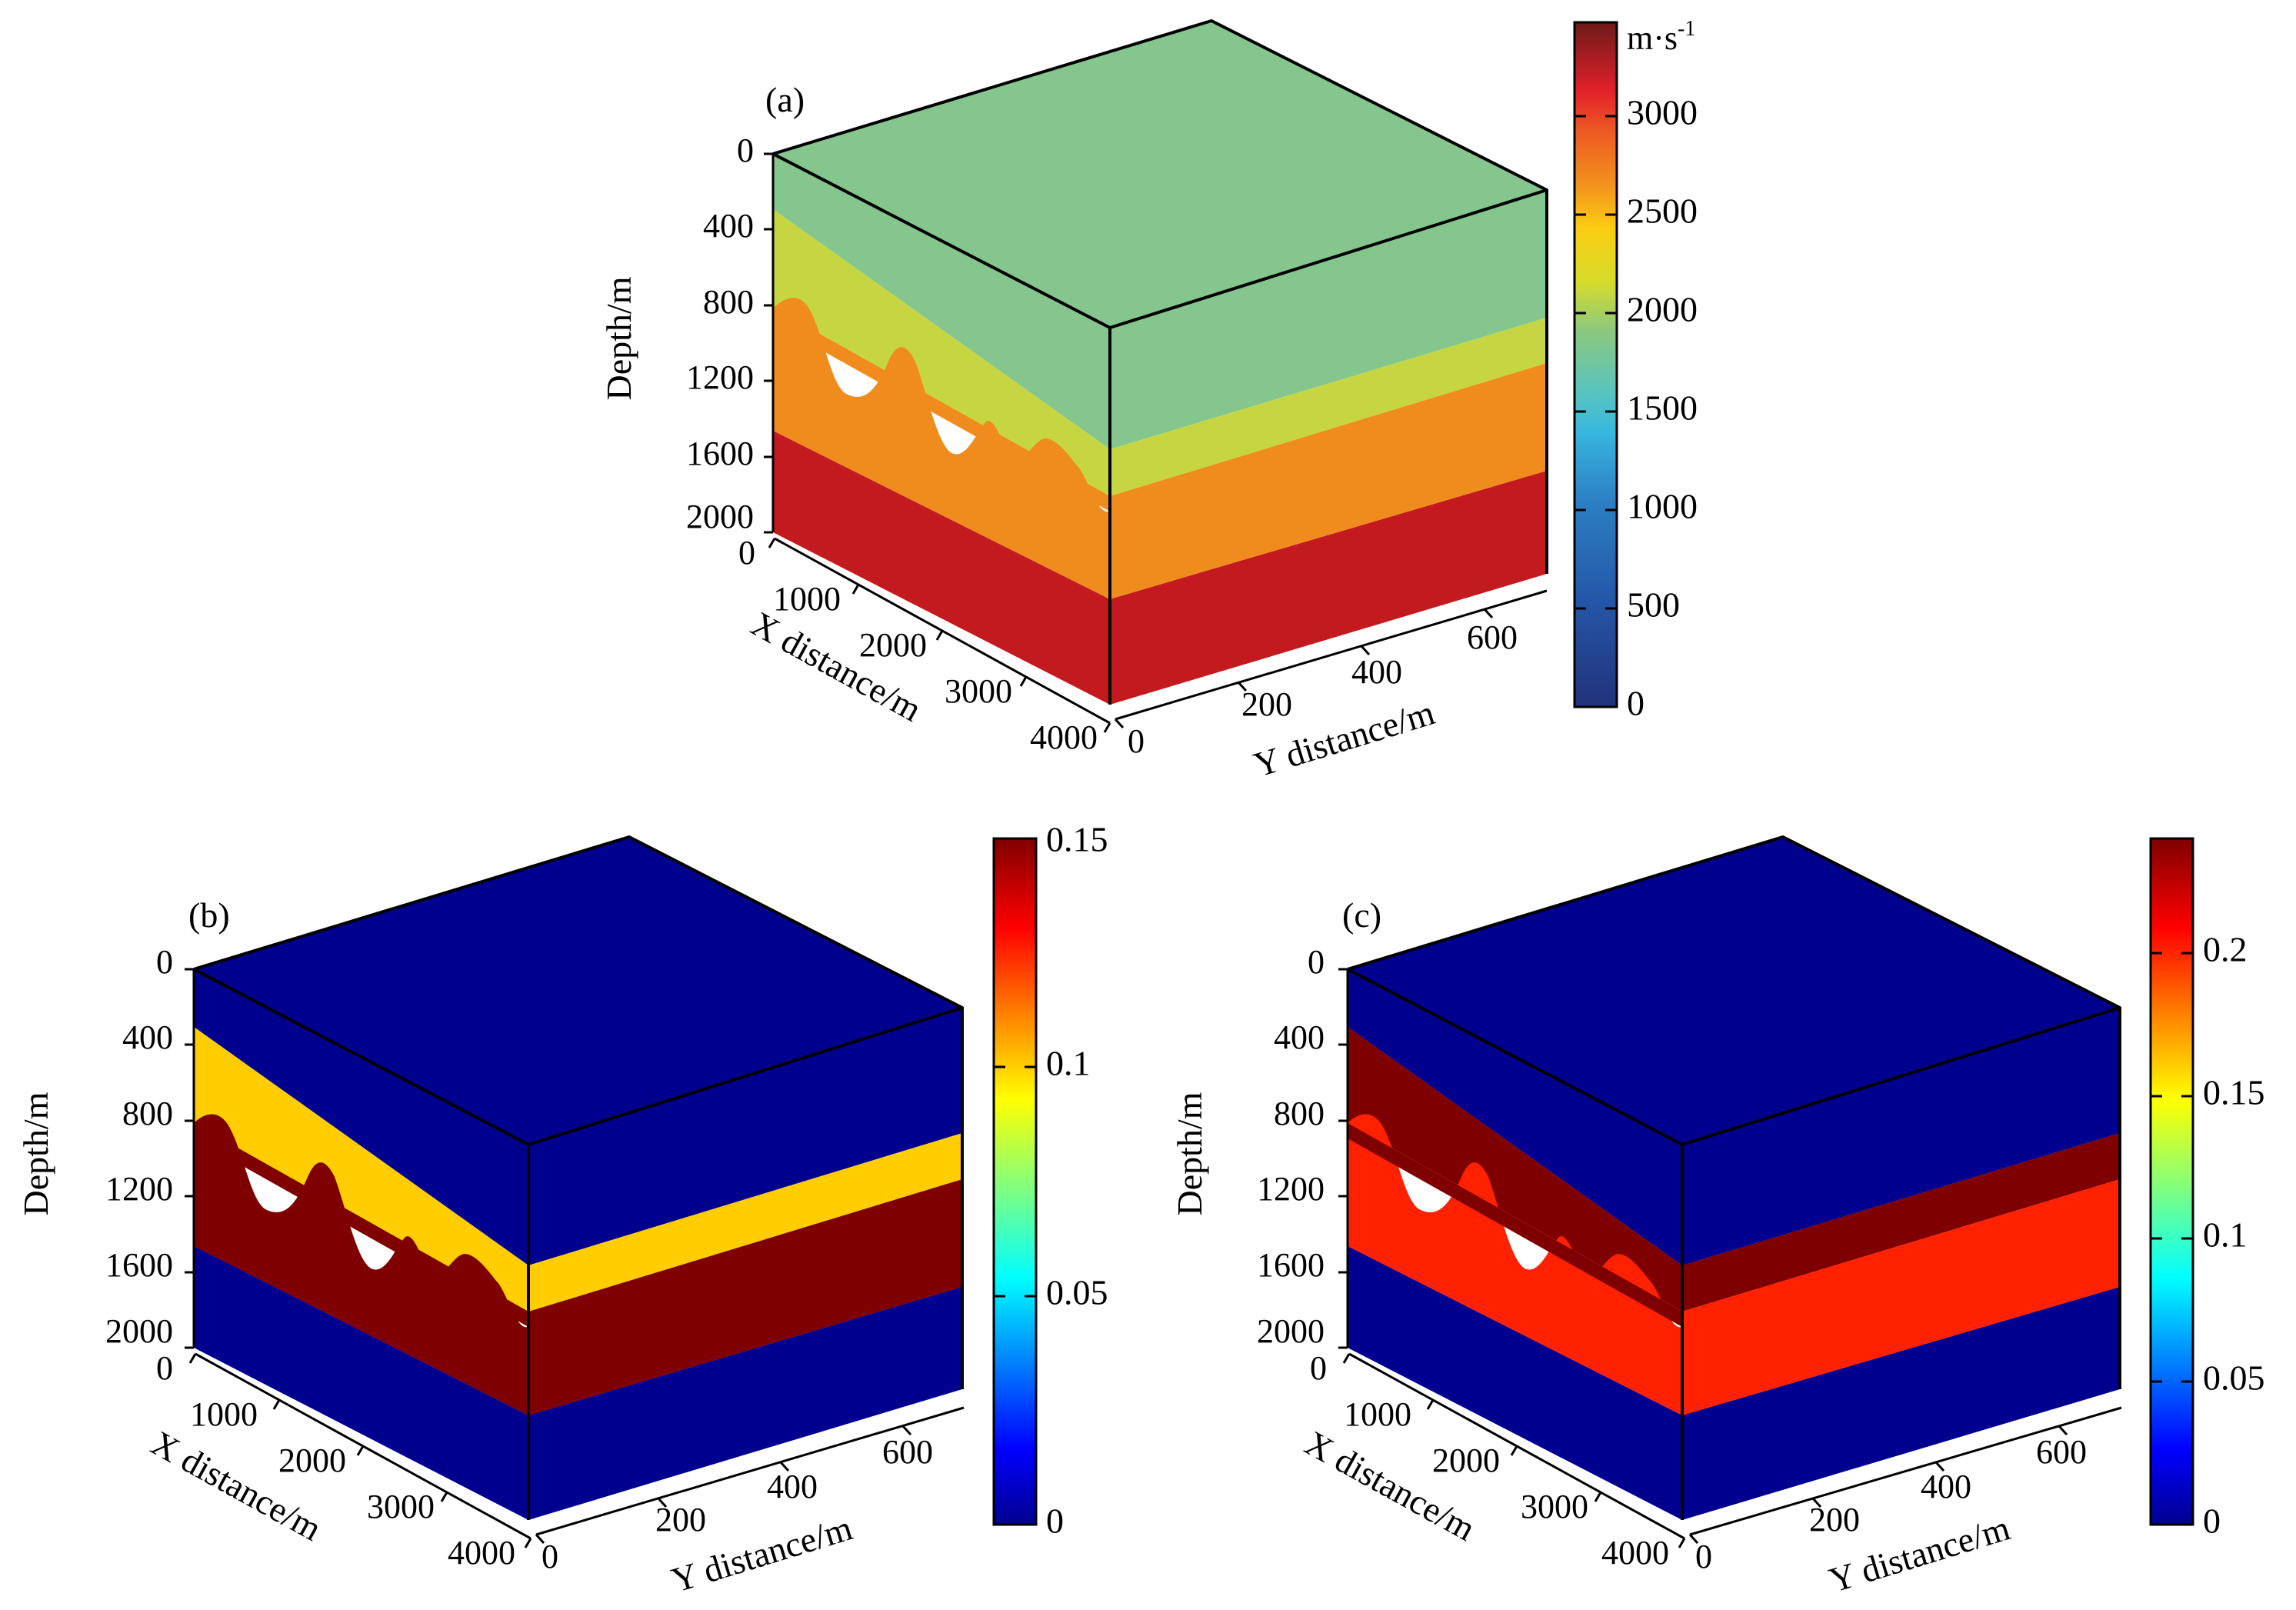 The image size is (2296, 1610). I want to click on a-cb-tick-2: 1000, so click(1663, 507).